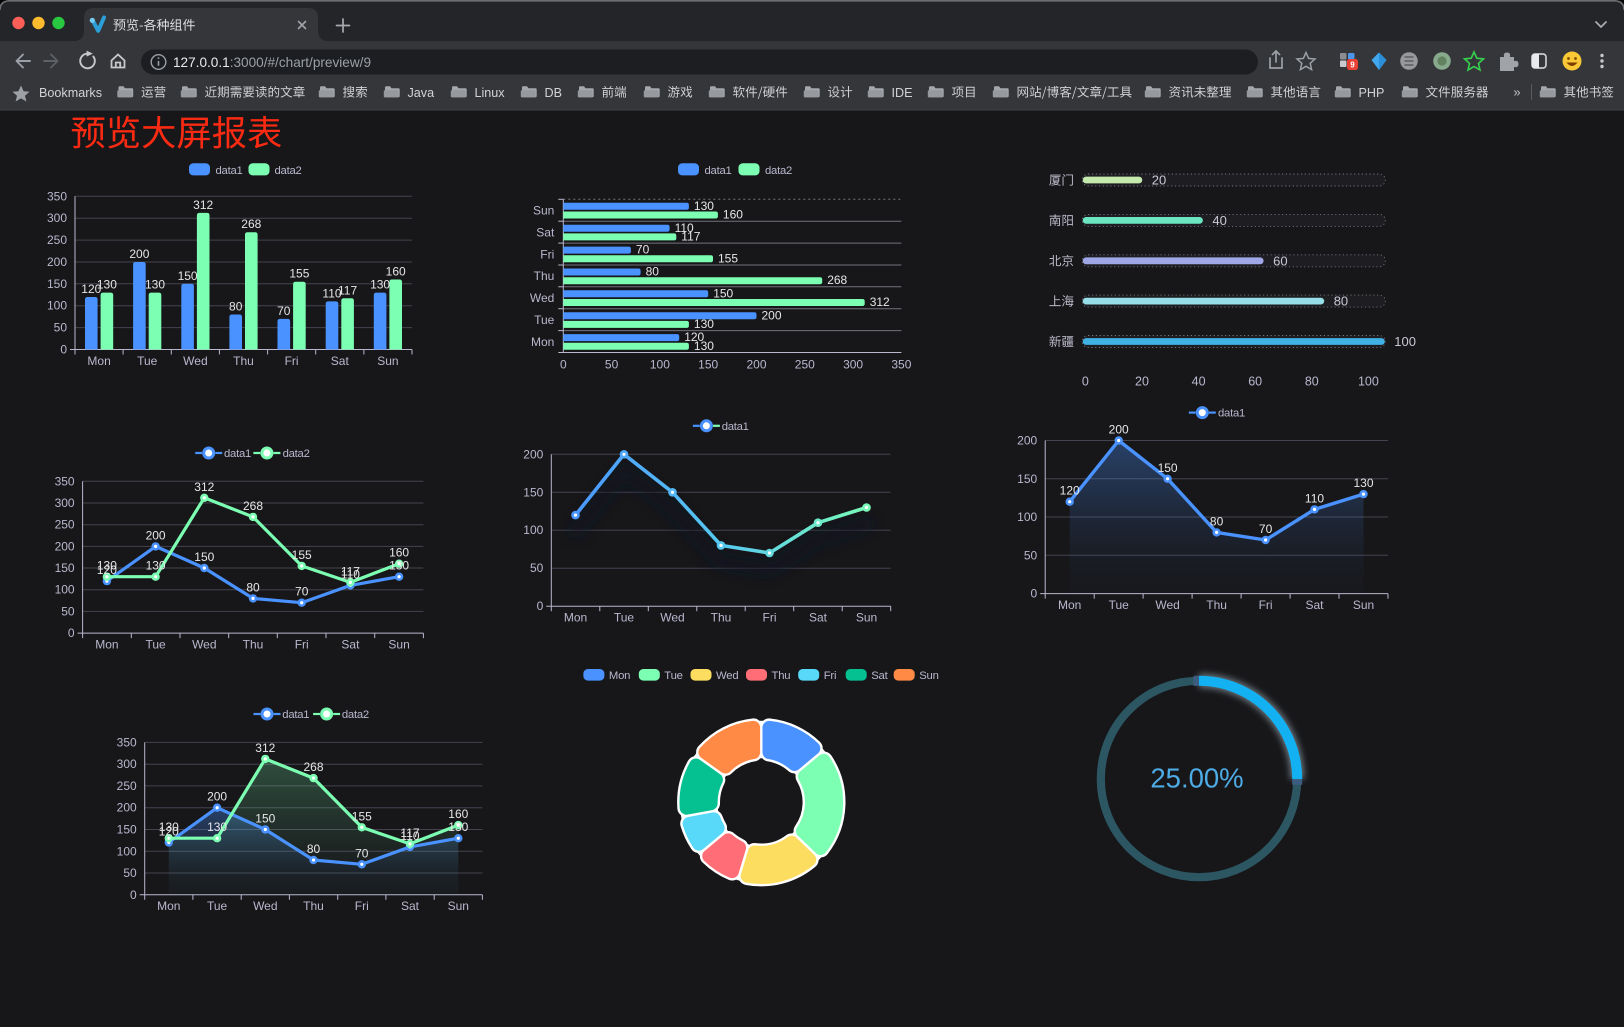 The height and width of the screenshot is (1027, 1624). Describe the element at coordinates (1255, 382) in the screenshot. I see `svg-text: 60` at that location.